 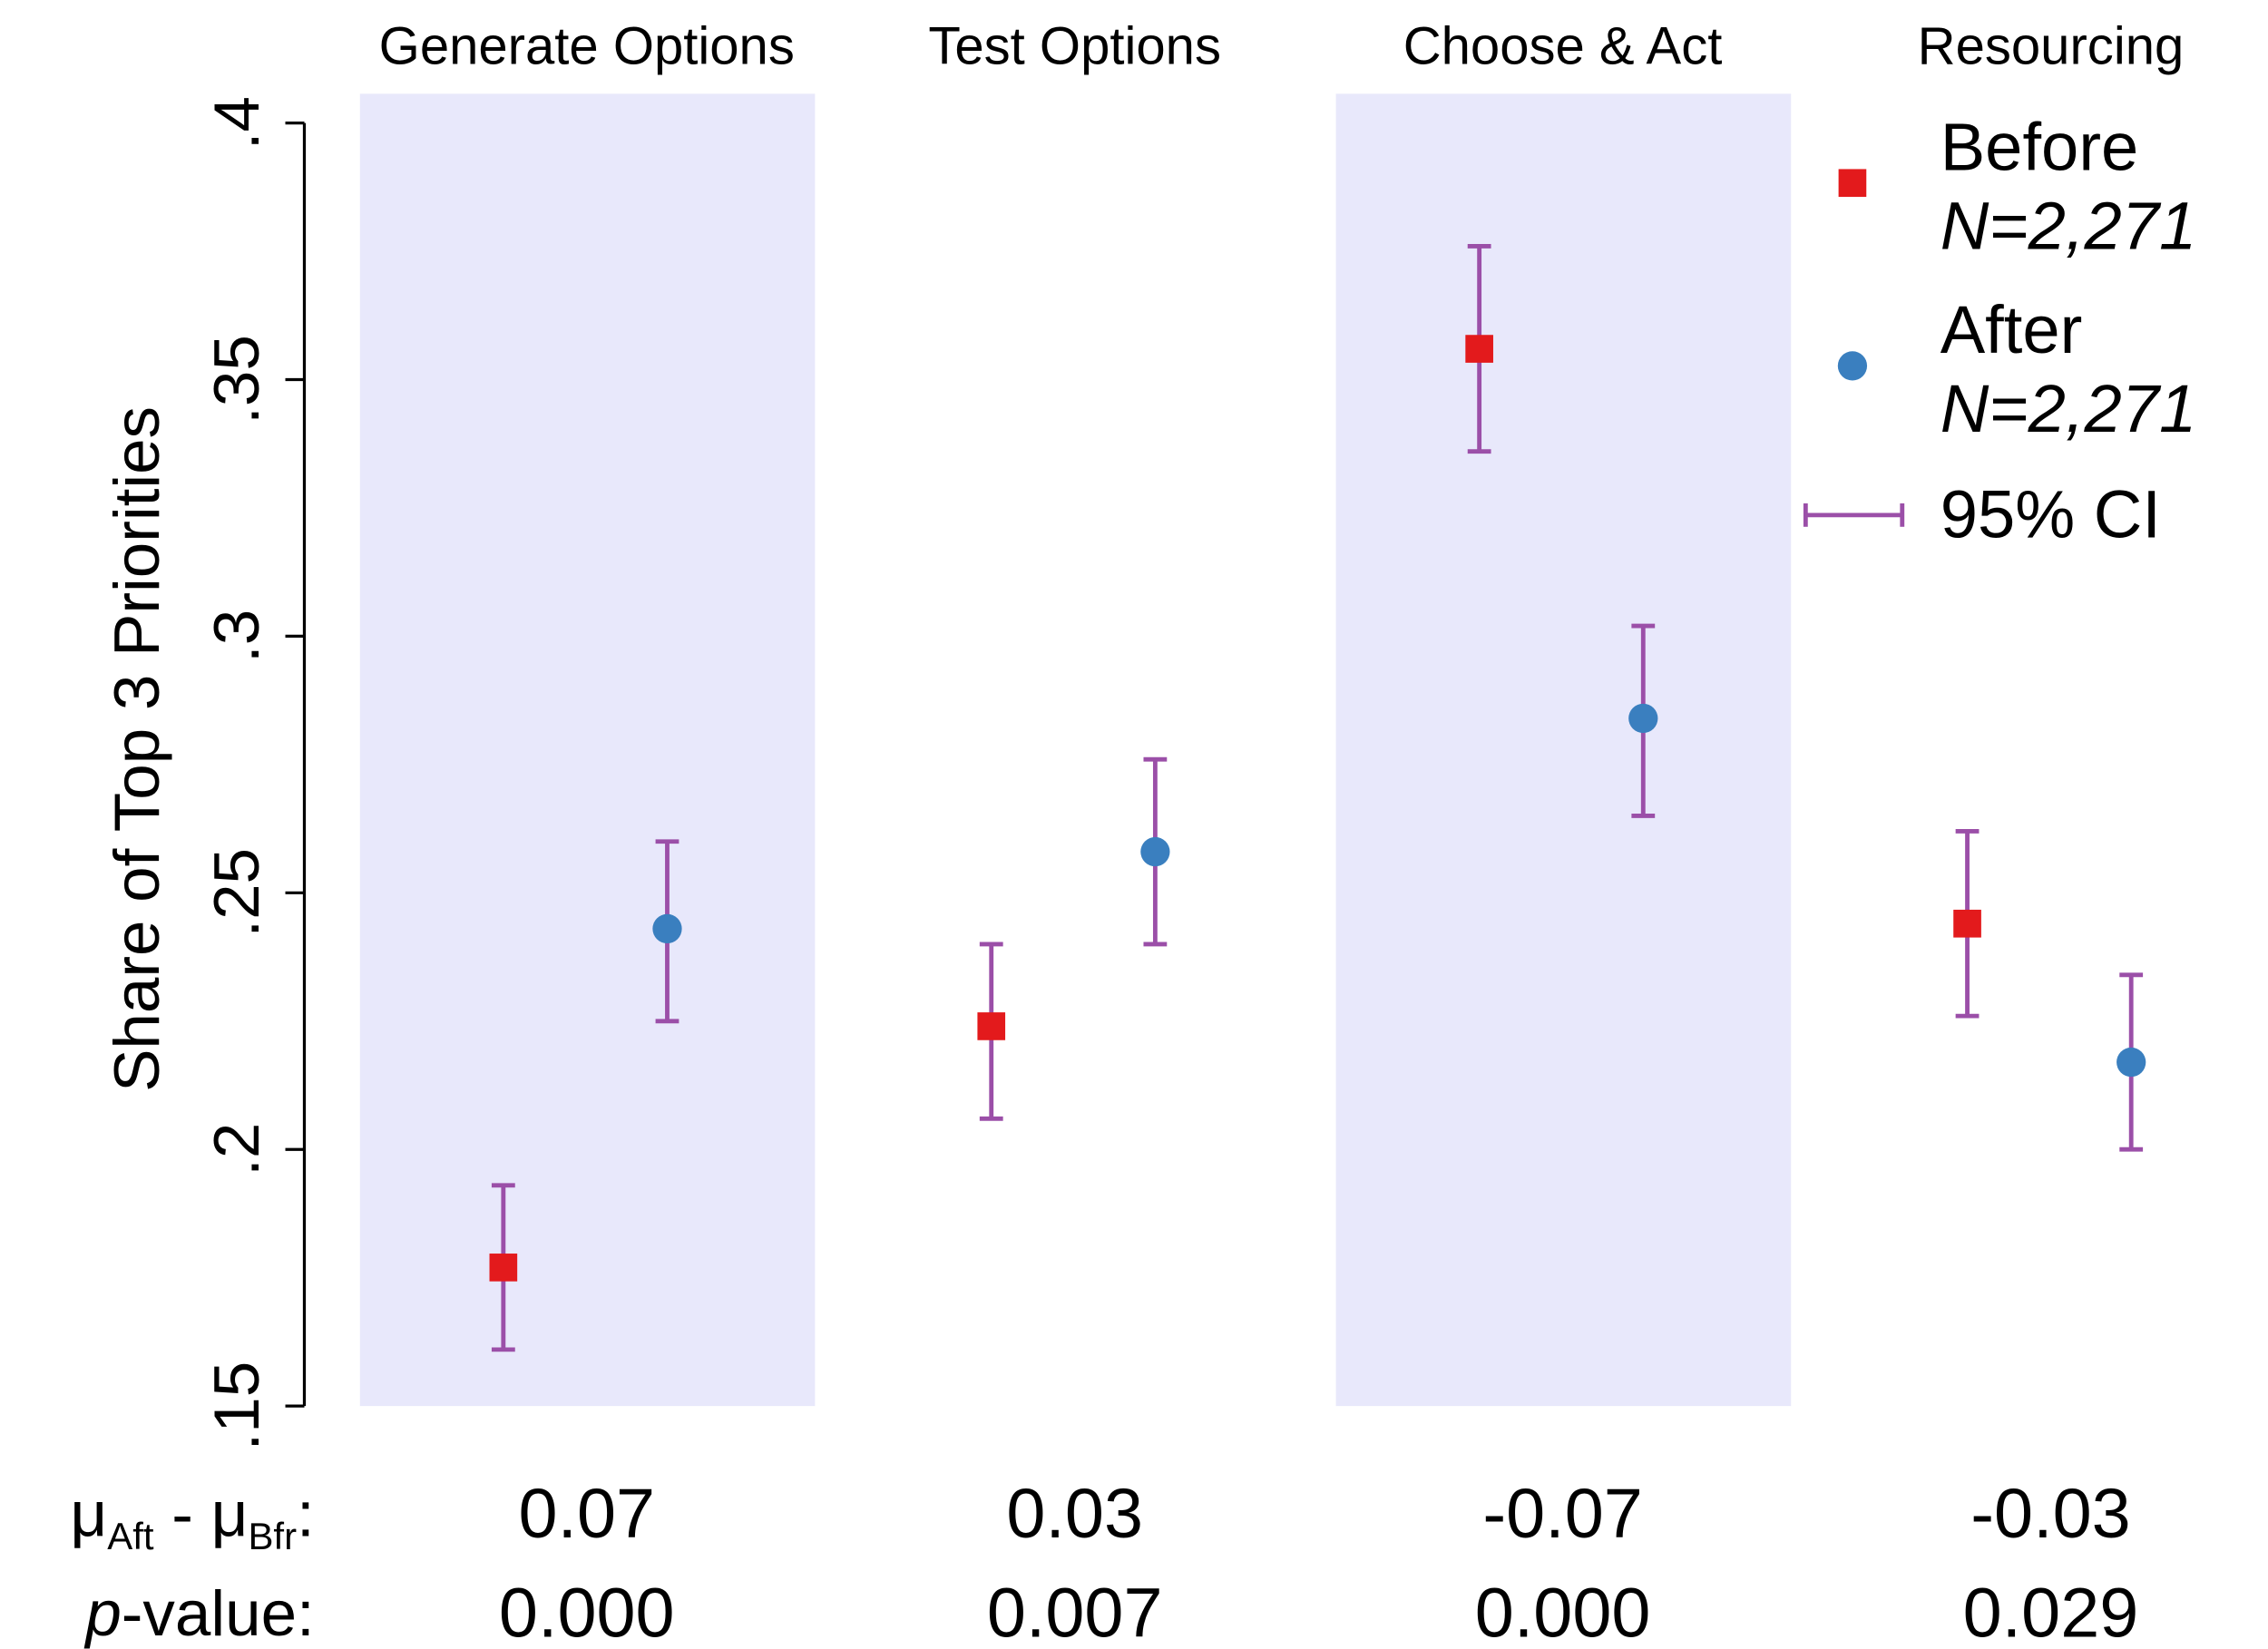 What do you see at coordinates (89, 1514) in the screenshot?
I see `diff-label-part: μ` at bounding box center [89, 1514].